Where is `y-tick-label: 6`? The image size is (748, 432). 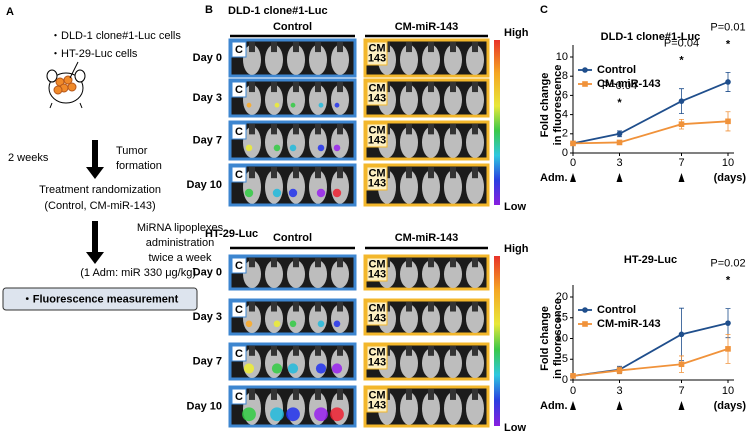 y-tick-label: 6 is located at coordinates (565, 95).